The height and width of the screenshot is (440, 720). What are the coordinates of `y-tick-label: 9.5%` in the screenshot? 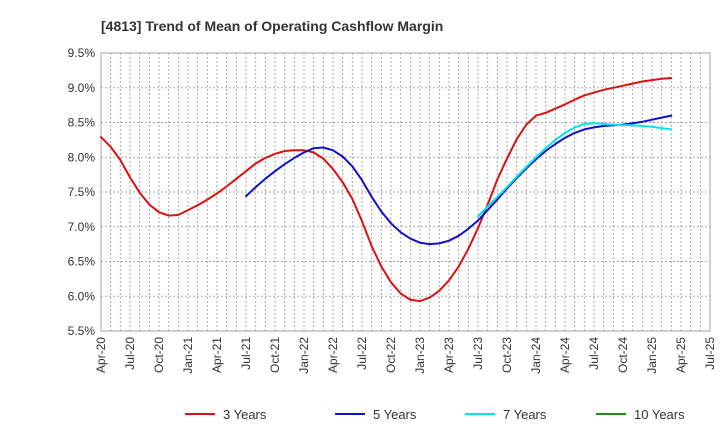 It's located at (82, 53).